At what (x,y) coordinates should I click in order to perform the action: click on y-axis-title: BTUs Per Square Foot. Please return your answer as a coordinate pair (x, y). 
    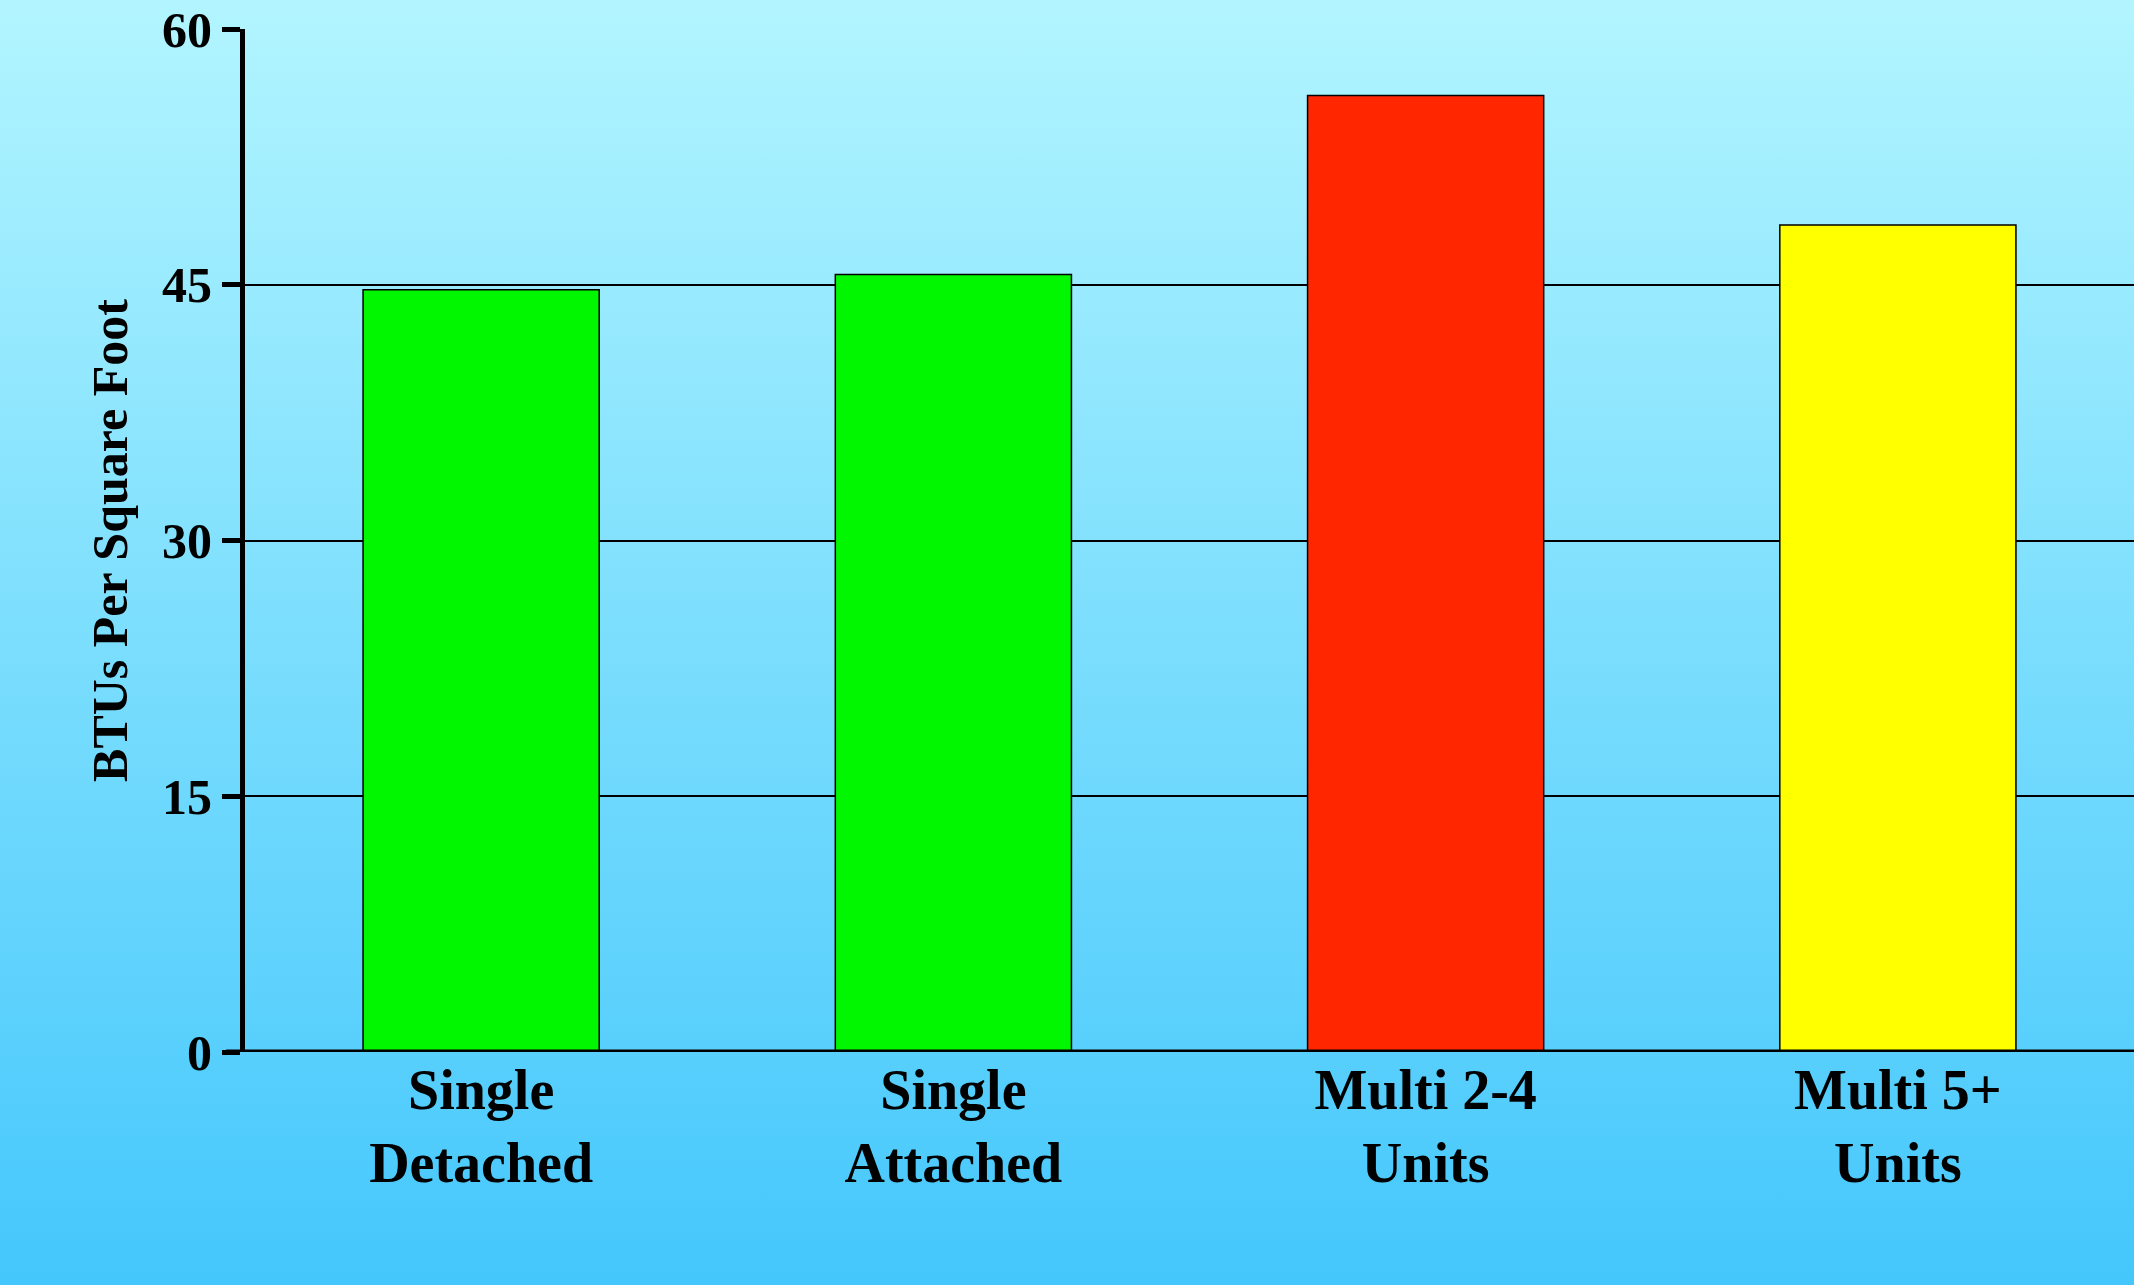
    Looking at the image, I should click on (110, 540).